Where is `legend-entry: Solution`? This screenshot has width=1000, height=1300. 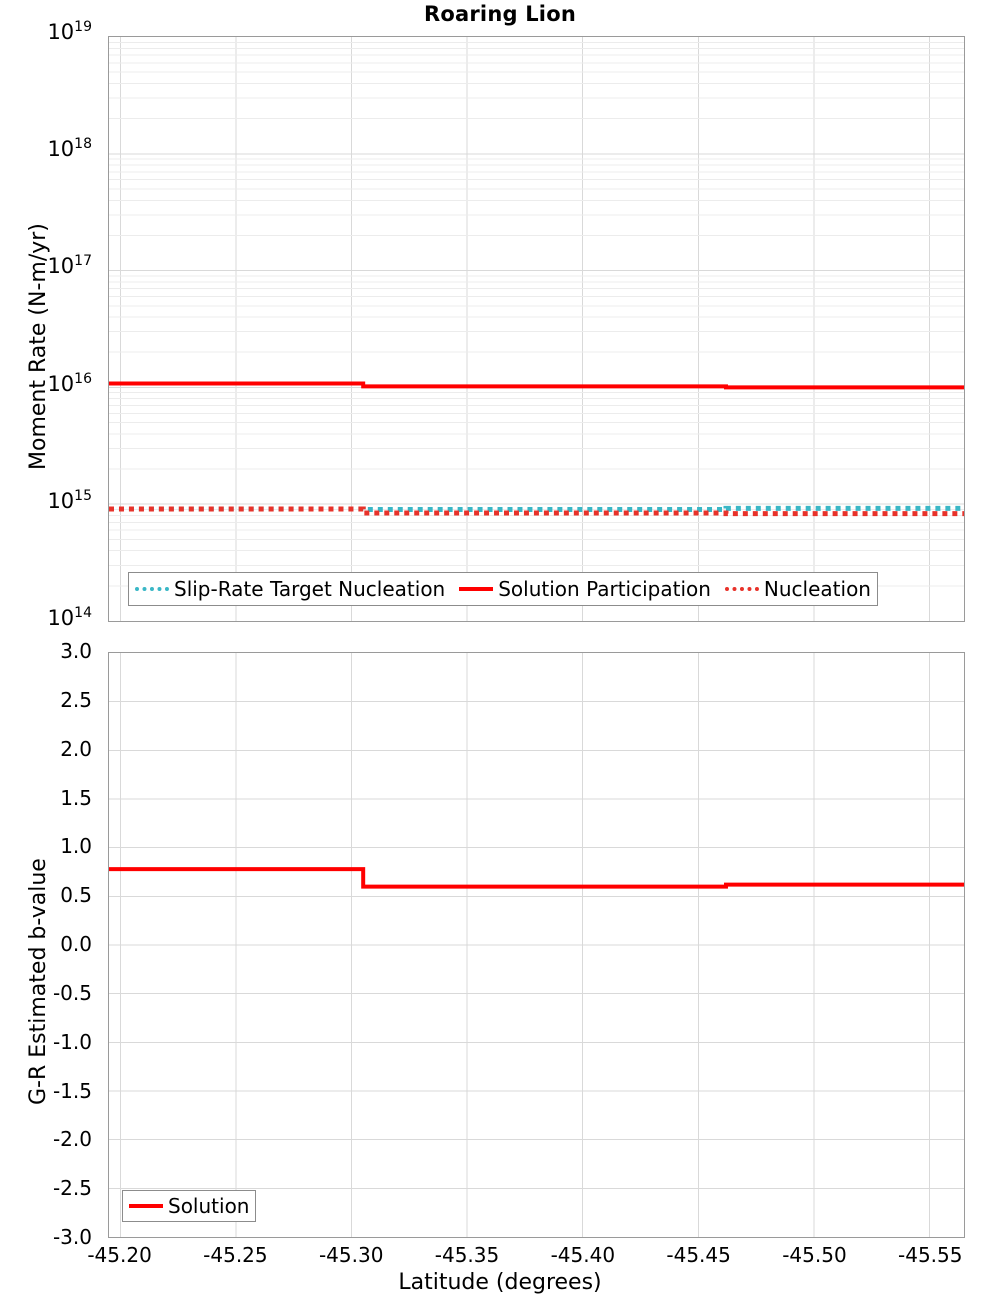 legend-entry: Solution is located at coordinates (189, 1206).